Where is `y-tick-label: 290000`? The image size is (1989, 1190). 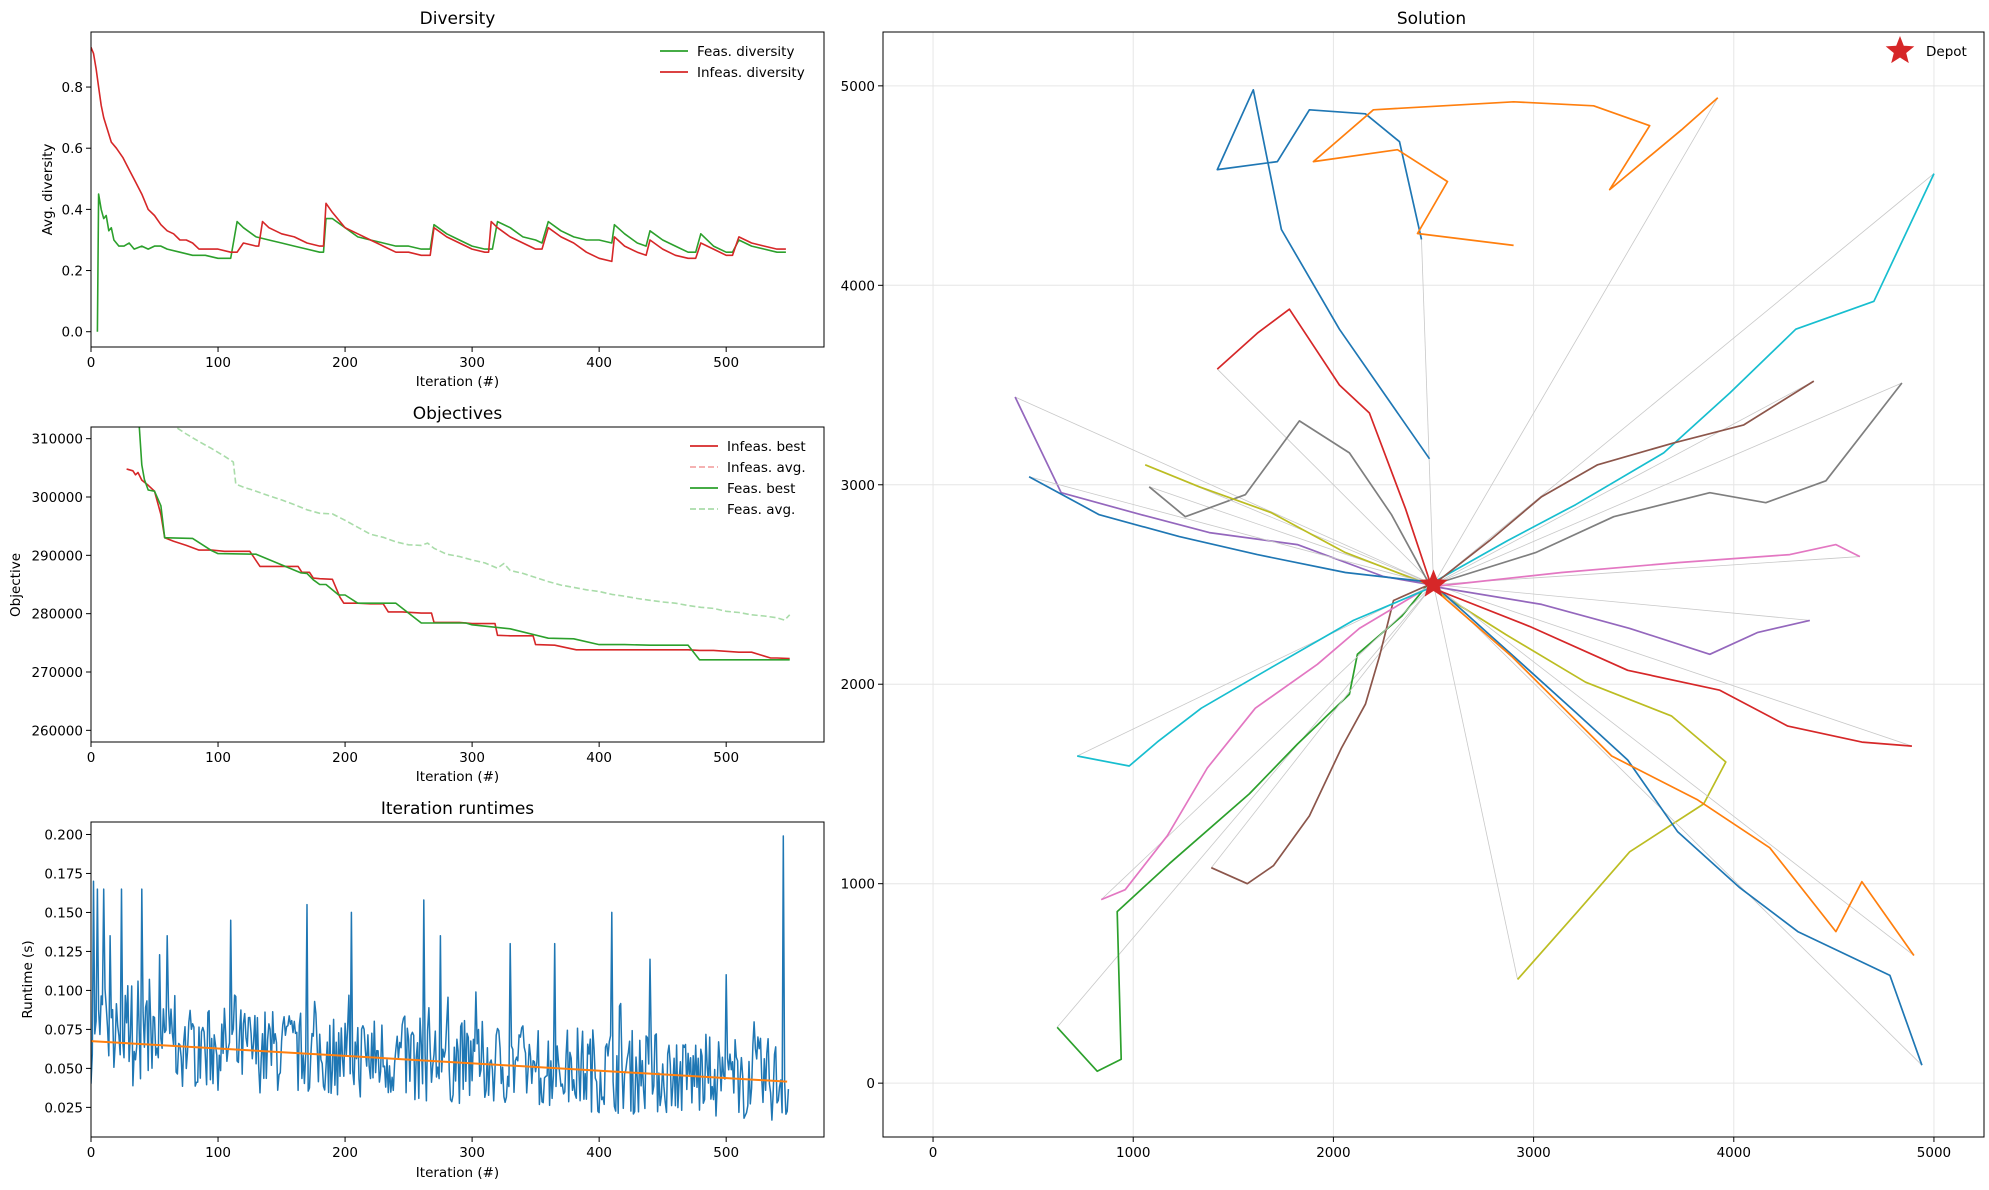
y-tick-label: 290000 is located at coordinates (57, 556).